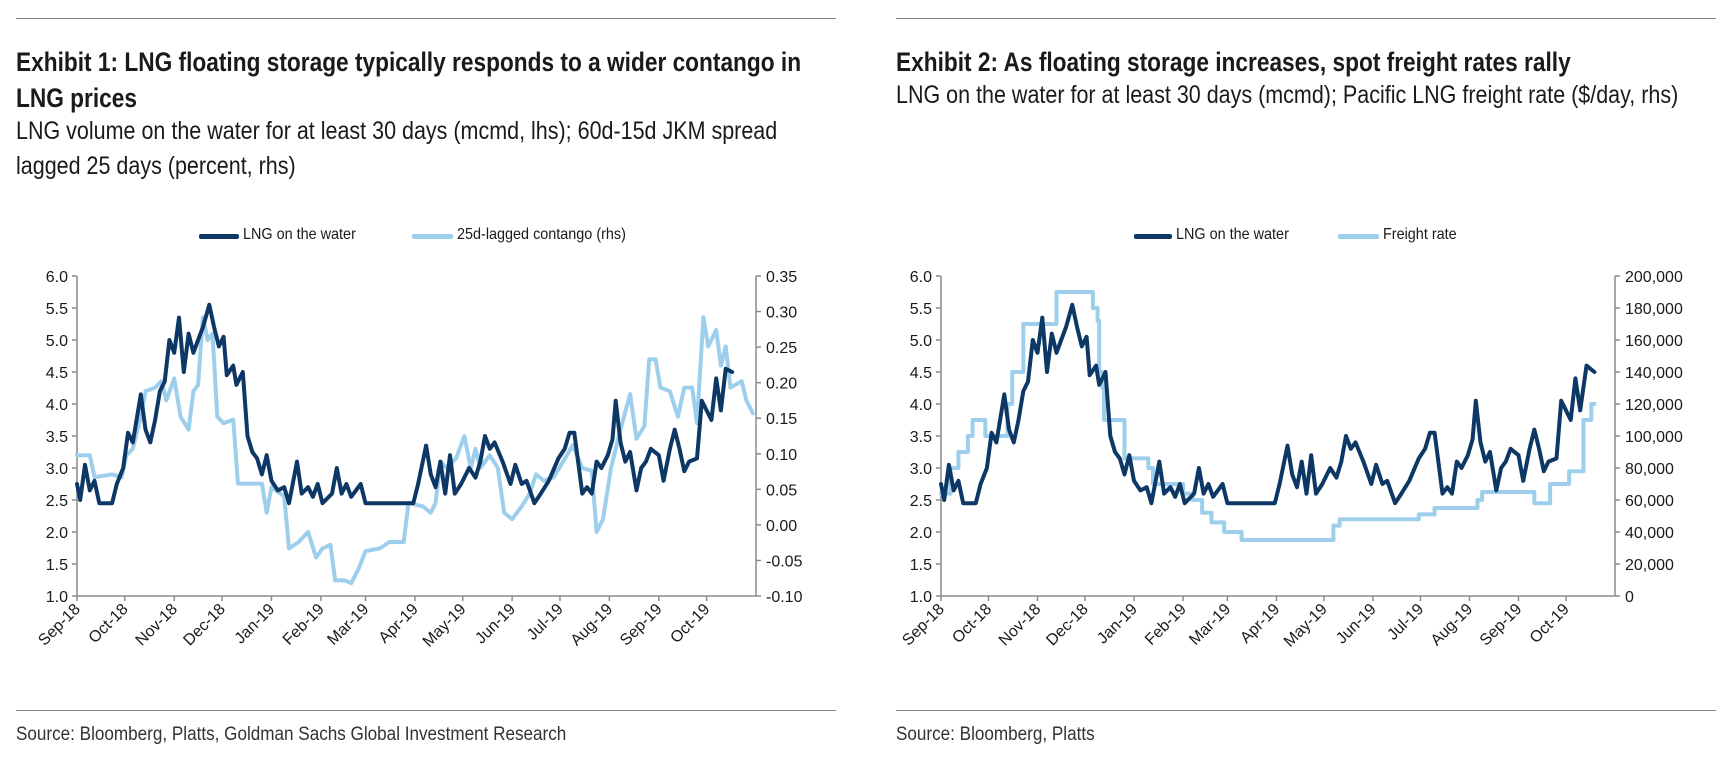 The width and height of the screenshot is (1730, 762). Describe the element at coordinates (690, 624) in the screenshot. I see `chart1-x-tick-label: Oct-19` at that location.